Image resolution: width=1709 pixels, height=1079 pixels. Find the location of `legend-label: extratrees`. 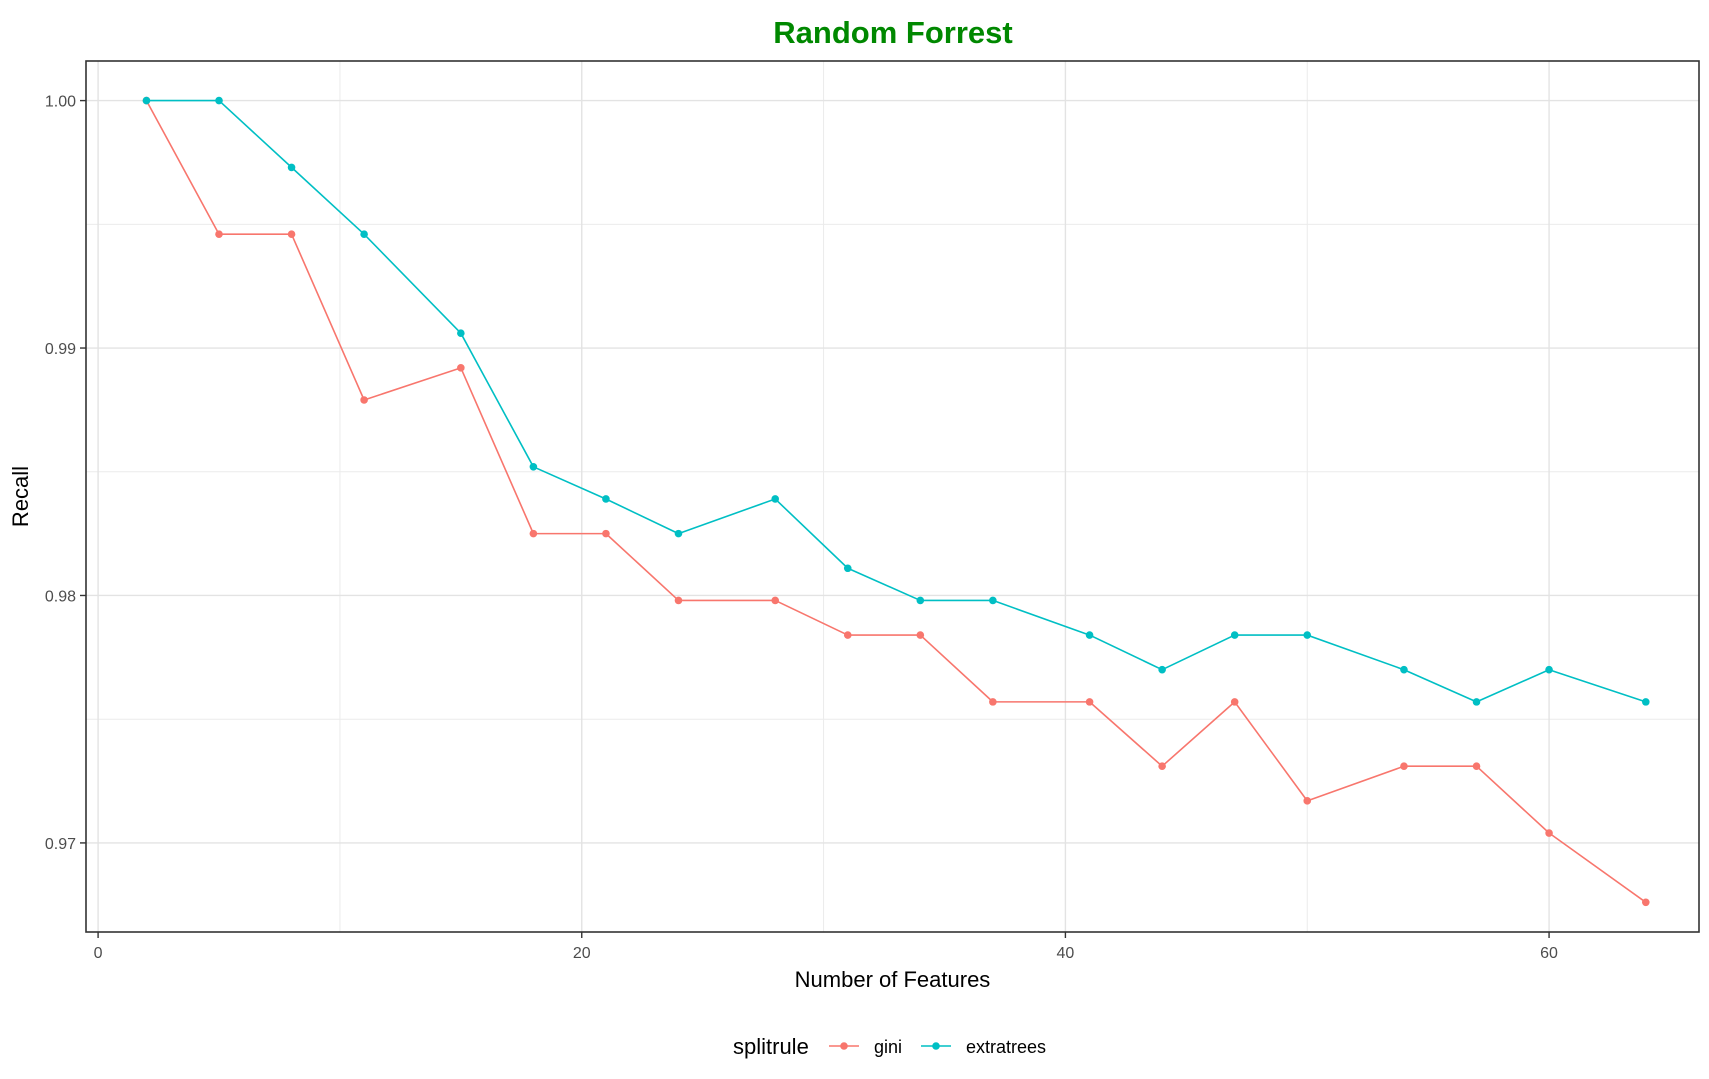

legend-label: extratrees is located at coordinates (1006, 1047).